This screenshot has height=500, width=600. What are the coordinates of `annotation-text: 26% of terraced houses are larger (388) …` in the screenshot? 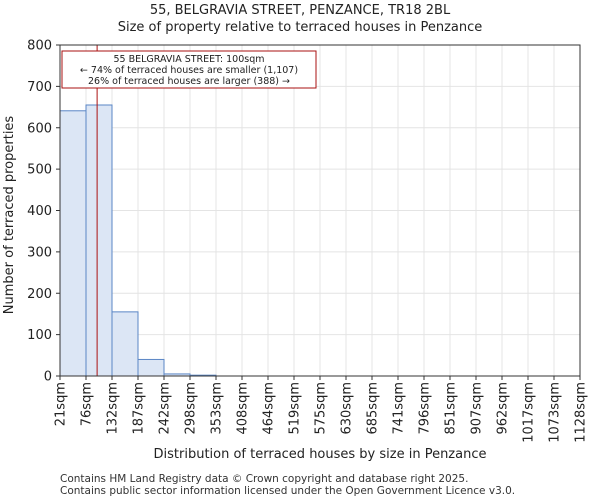 It's located at (189, 81).